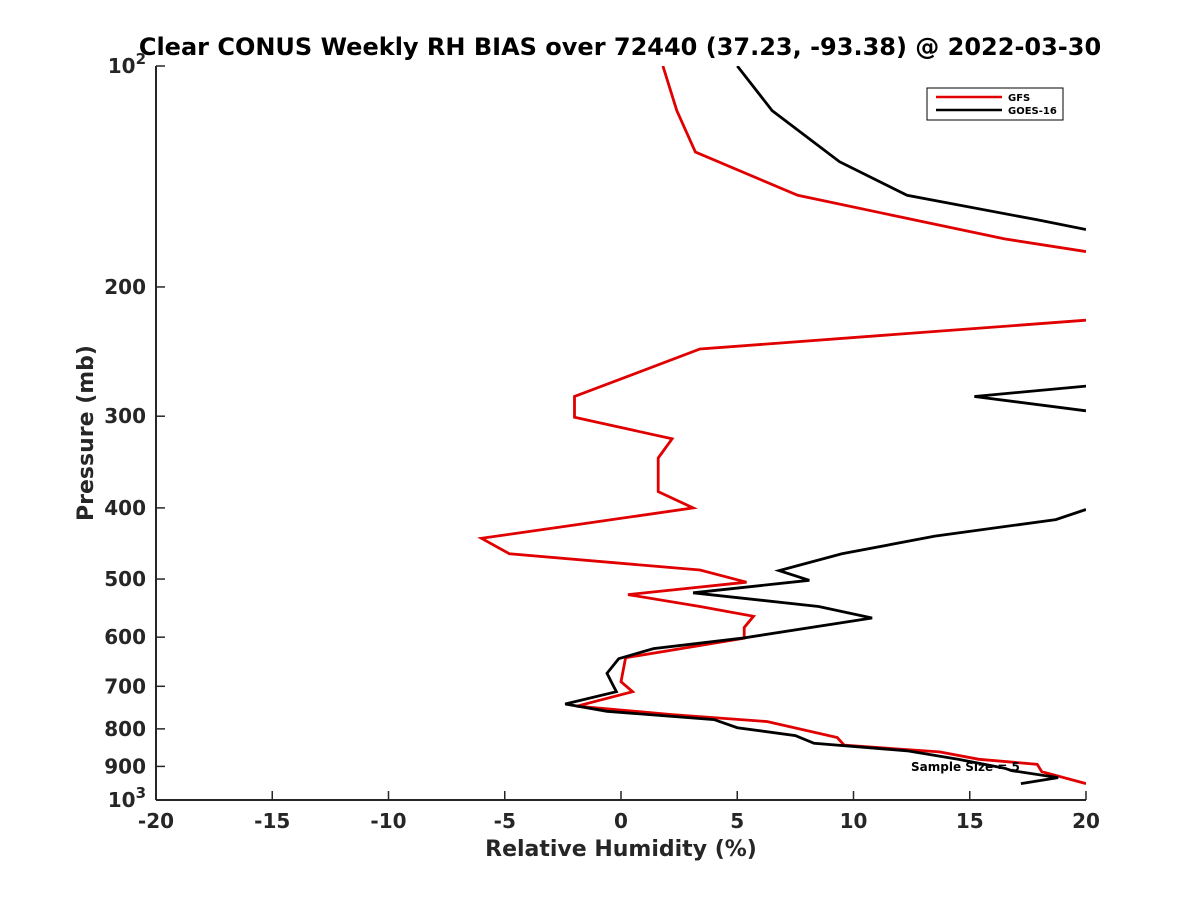 This screenshot has width=1200, height=900. Describe the element at coordinates (965, 767) in the screenshot. I see `sample-size-annotation: Sample Size = 5` at that location.